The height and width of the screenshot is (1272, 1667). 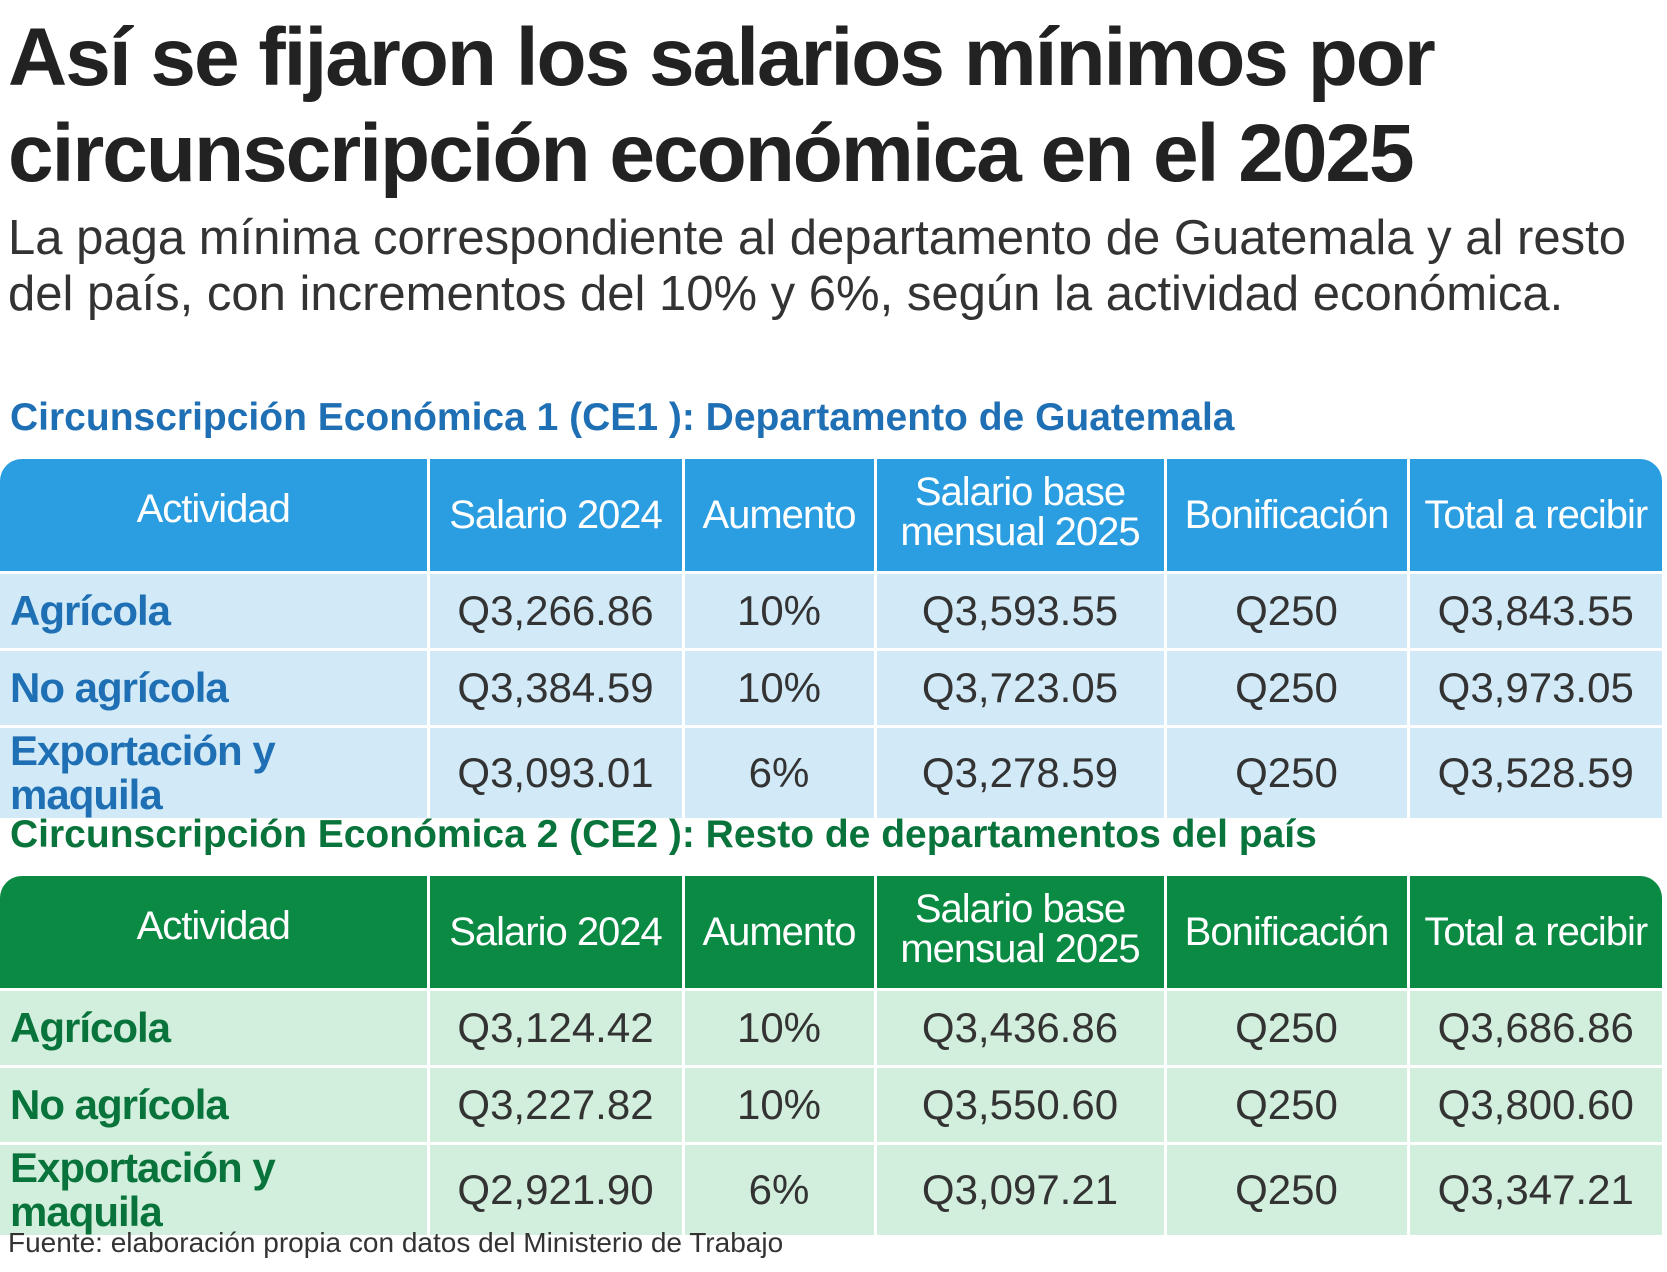 I want to click on cell-base-2025: Q3,550.60, so click(x=1021, y=1104).